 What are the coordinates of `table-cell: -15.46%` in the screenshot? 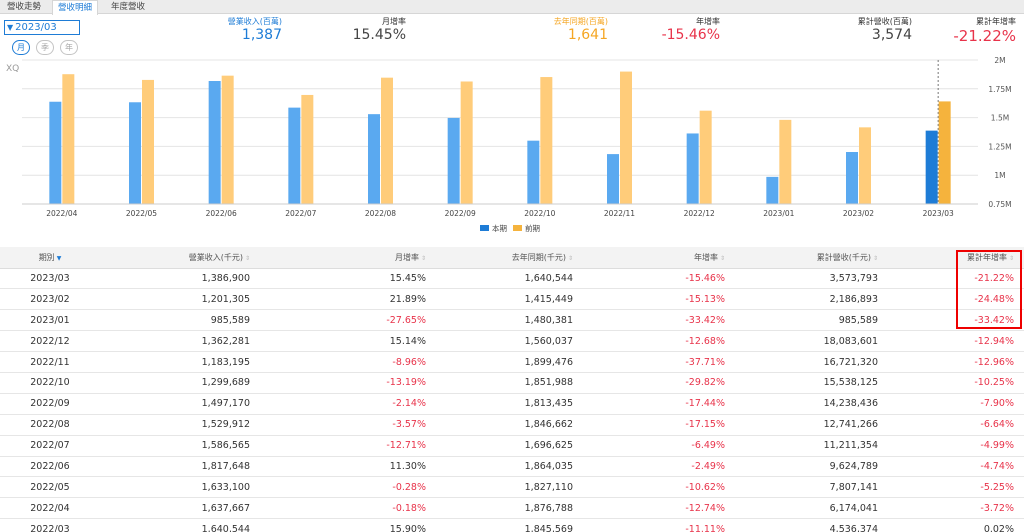 It's located at (659, 279).